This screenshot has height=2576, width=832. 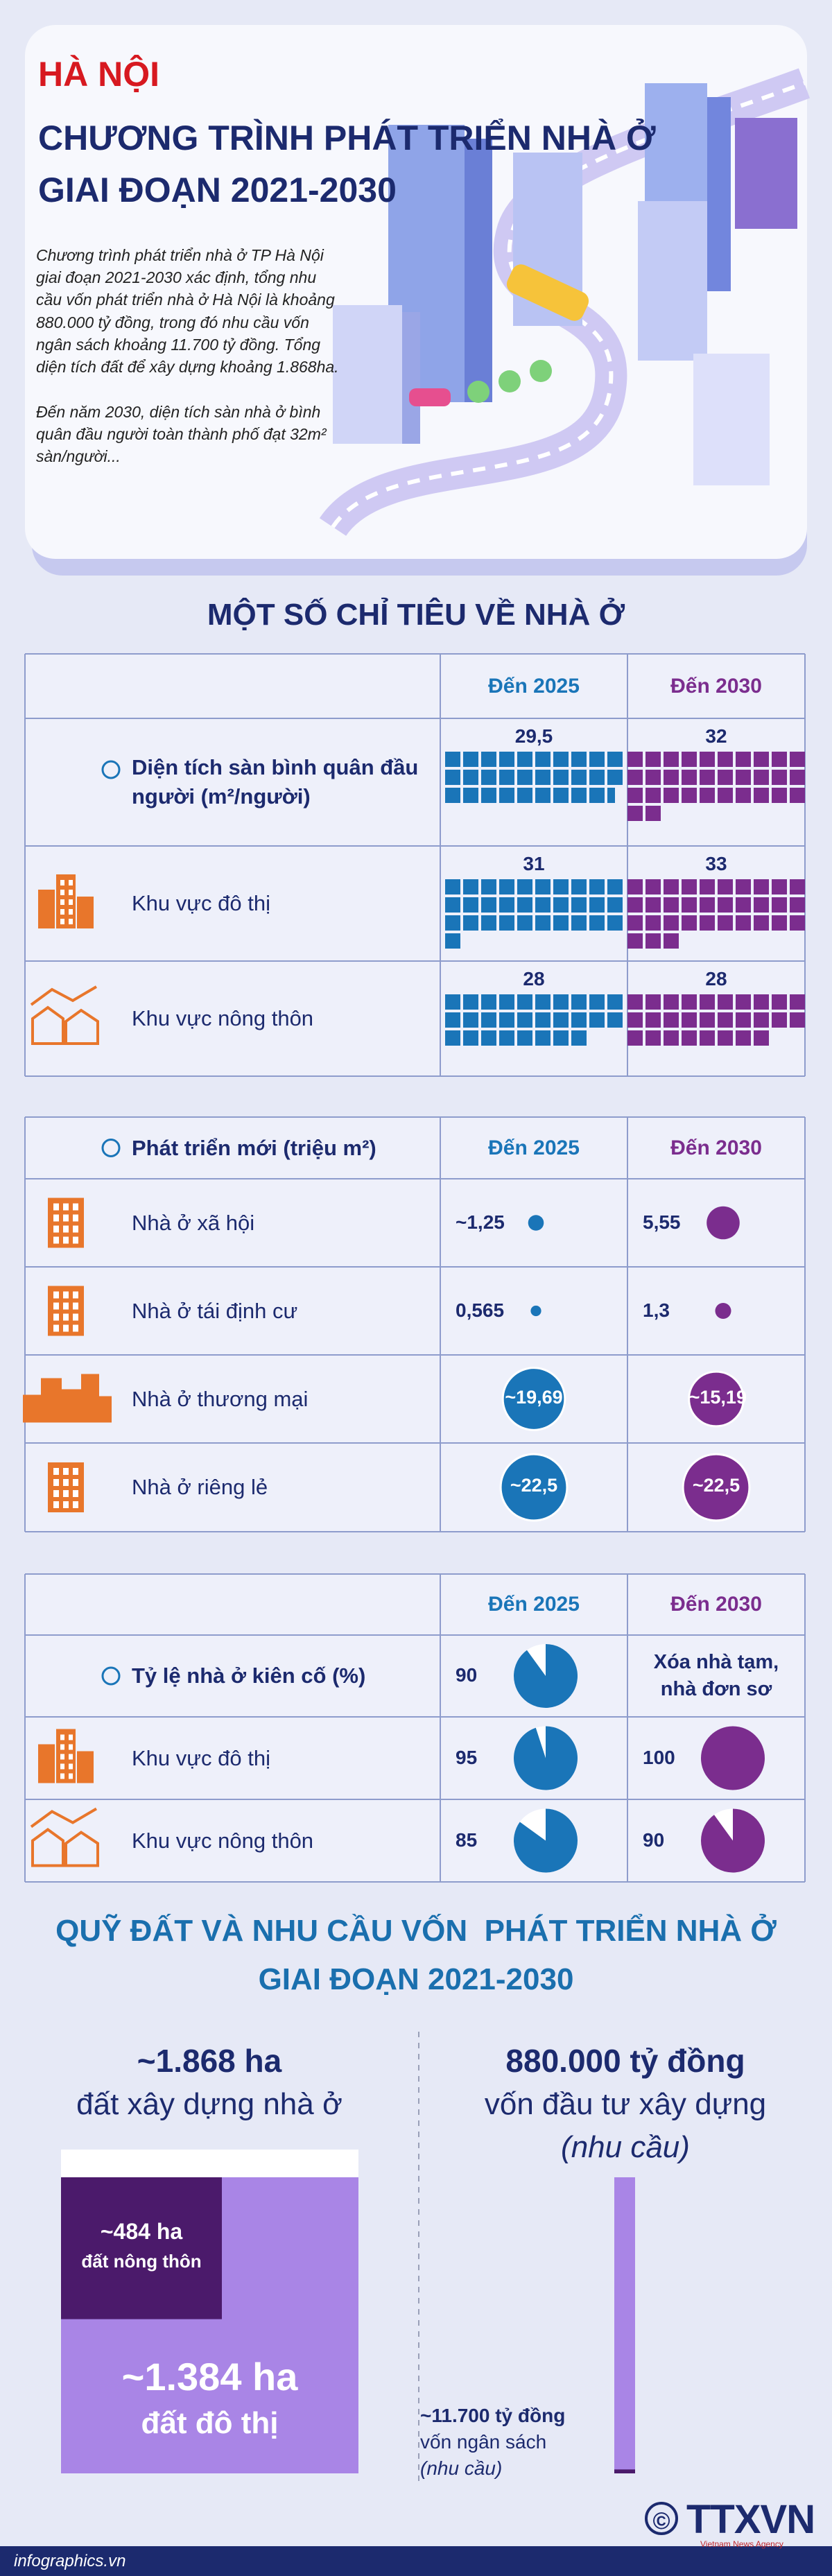 What do you see at coordinates (624, 2325) in the screenshot?
I see `capital-total-bar` at bounding box center [624, 2325].